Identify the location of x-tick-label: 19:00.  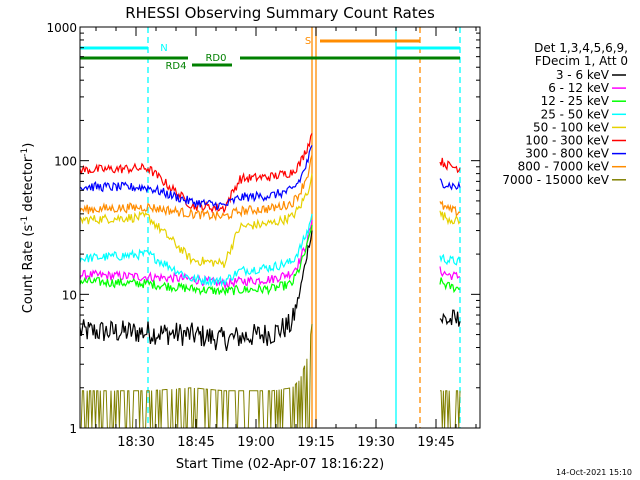
(255, 442).